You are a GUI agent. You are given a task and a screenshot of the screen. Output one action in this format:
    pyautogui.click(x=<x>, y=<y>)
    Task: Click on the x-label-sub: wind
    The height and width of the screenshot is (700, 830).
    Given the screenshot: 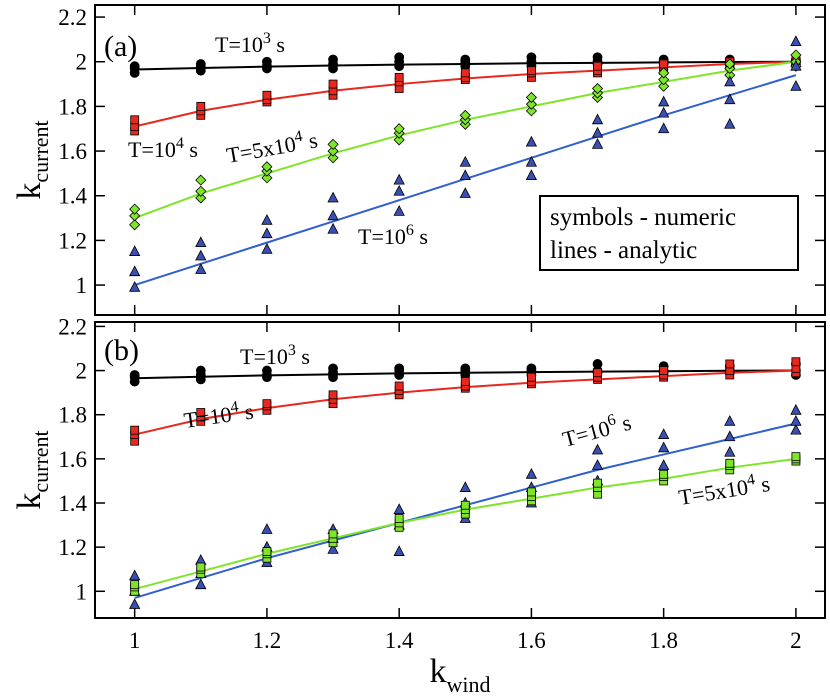 What is the action you would take?
    pyautogui.click(x=469, y=684)
    